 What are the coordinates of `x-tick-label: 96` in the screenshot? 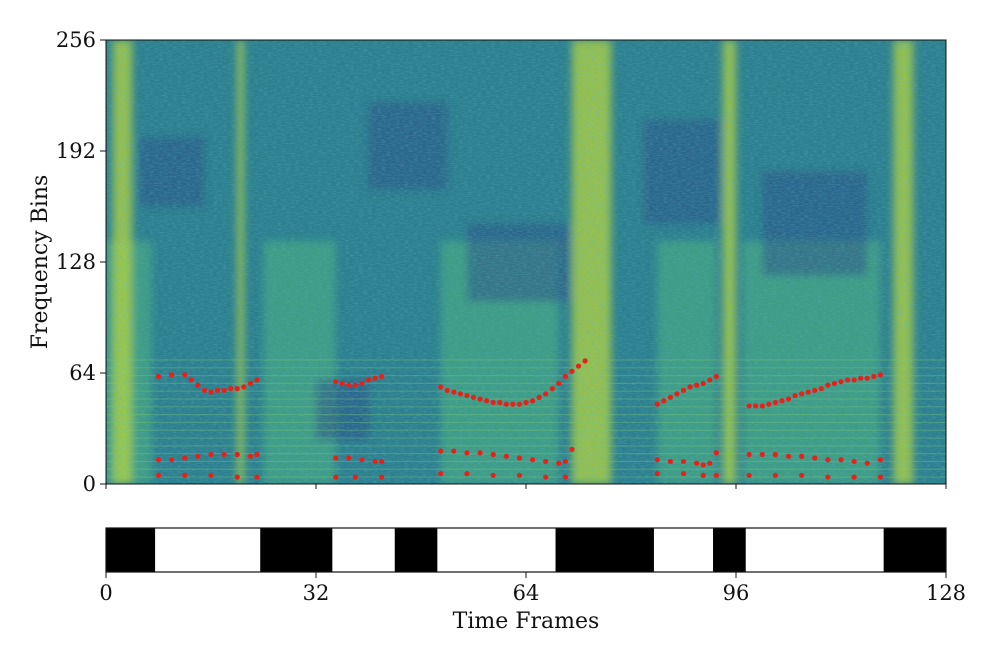 It's located at (736, 593).